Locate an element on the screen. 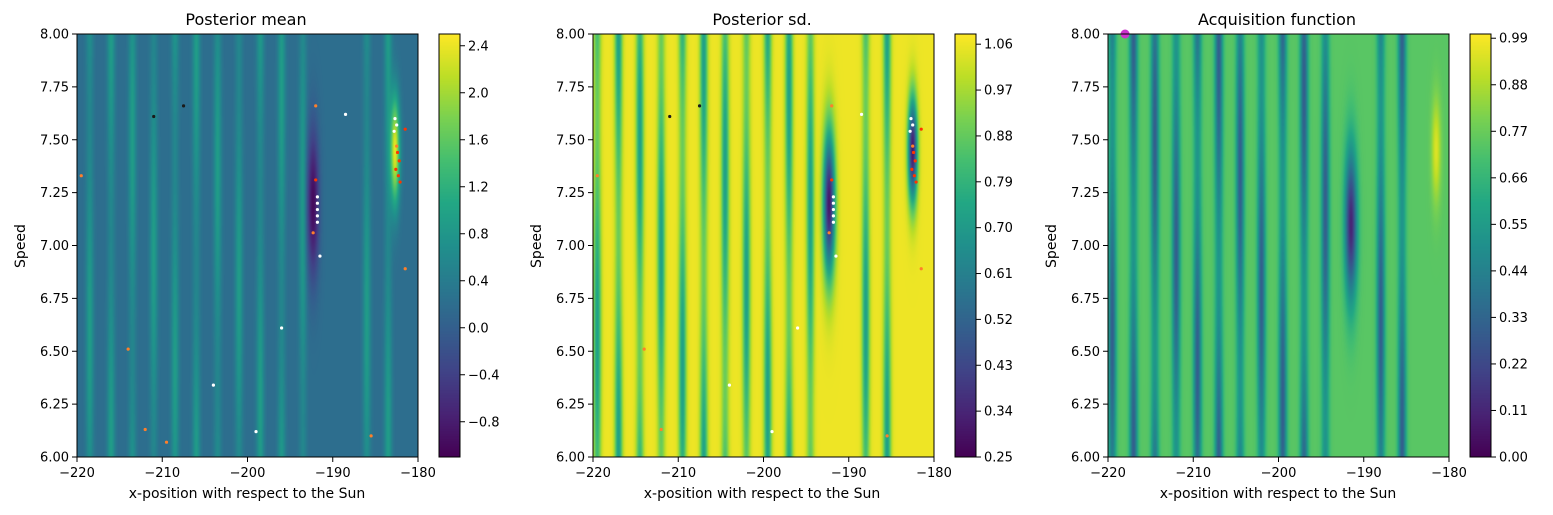 Image resolution: width=1553 pixels, height=515 pixels. colorbar-tick-label: 2.0 is located at coordinates (478, 93).